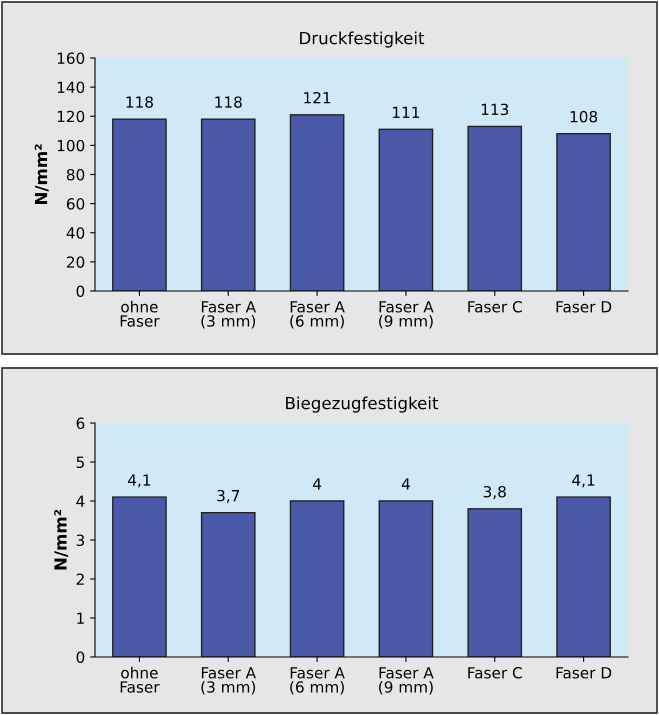 This screenshot has width=659, height=715. What do you see at coordinates (362, 39) in the screenshot?
I see `chart-title: Druckfestigkeit` at bounding box center [362, 39].